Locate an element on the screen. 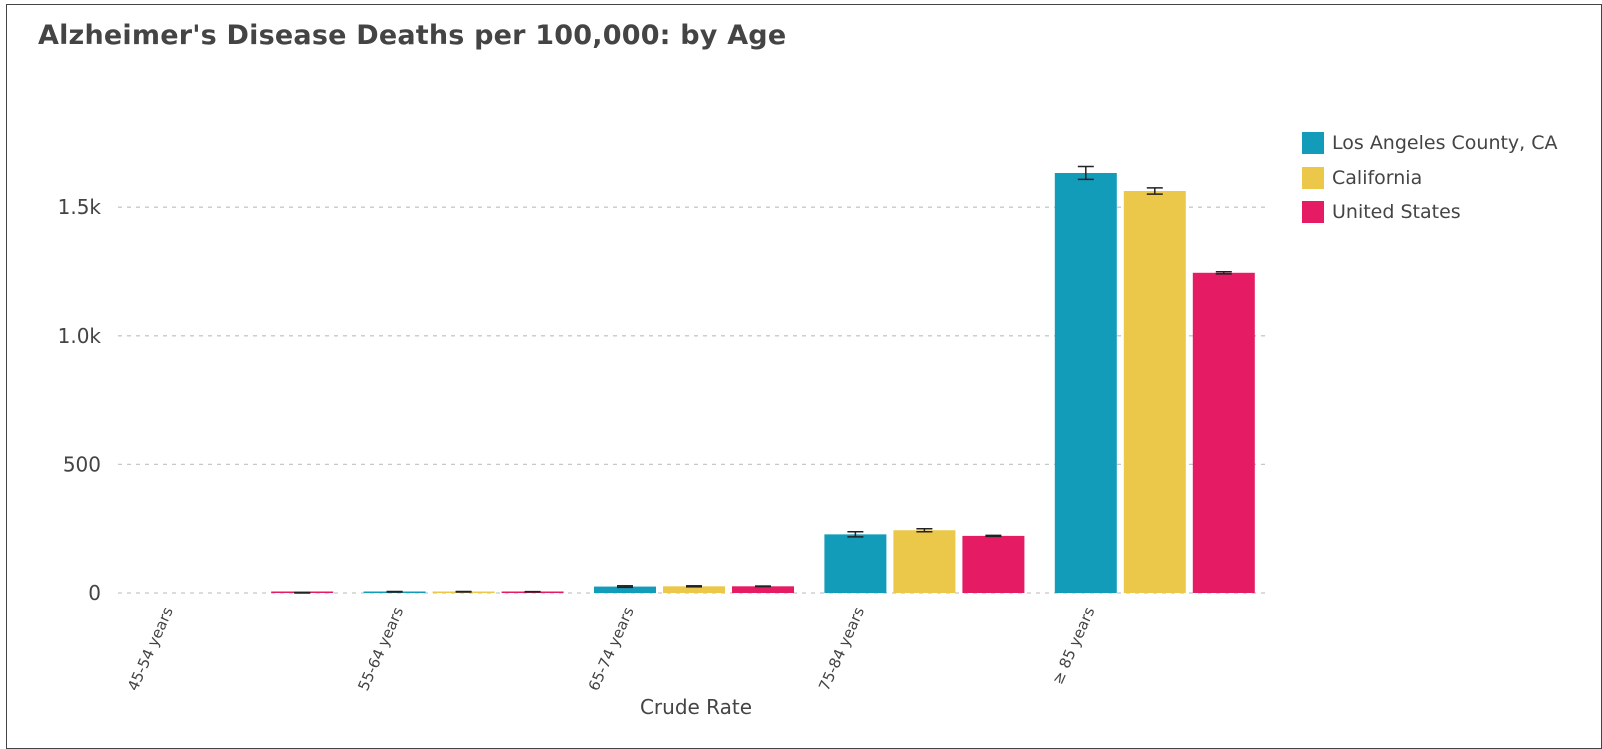  legend-item: United States is located at coordinates (1430, 212).